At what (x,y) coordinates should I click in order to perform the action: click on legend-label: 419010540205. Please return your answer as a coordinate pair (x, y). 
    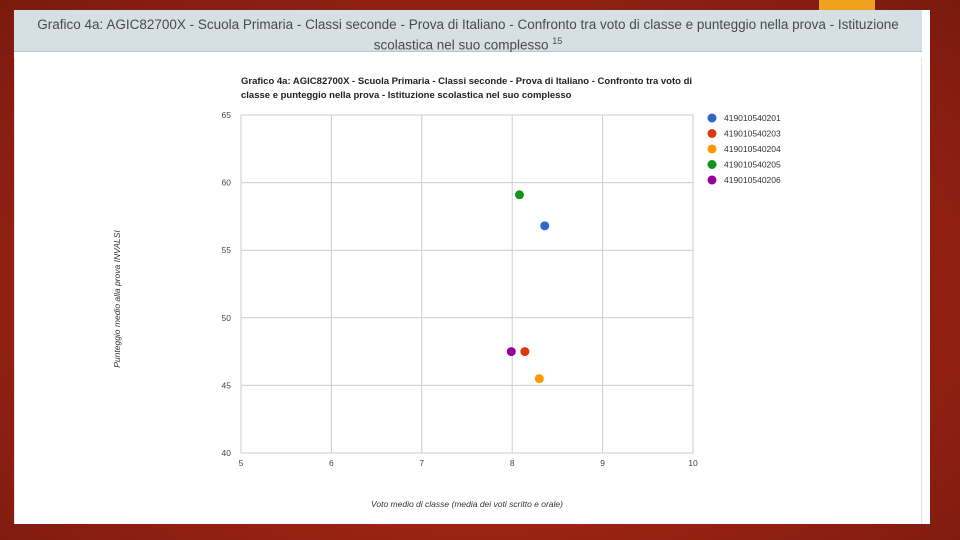
    Looking at the image, I should click on (752, 165).